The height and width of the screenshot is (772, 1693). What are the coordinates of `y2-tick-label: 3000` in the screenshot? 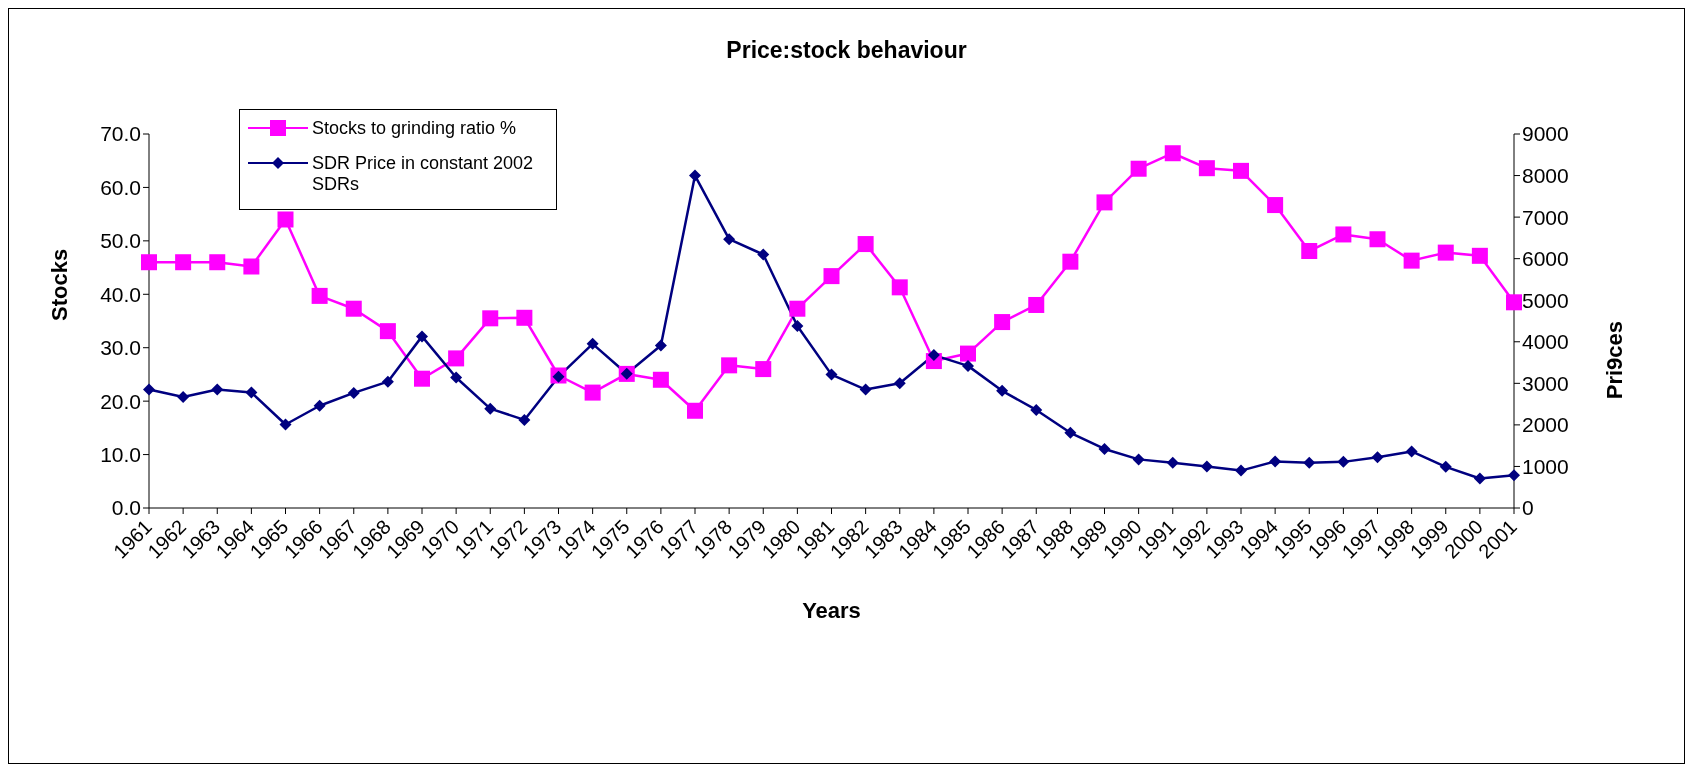 It's located at (1545, 383).